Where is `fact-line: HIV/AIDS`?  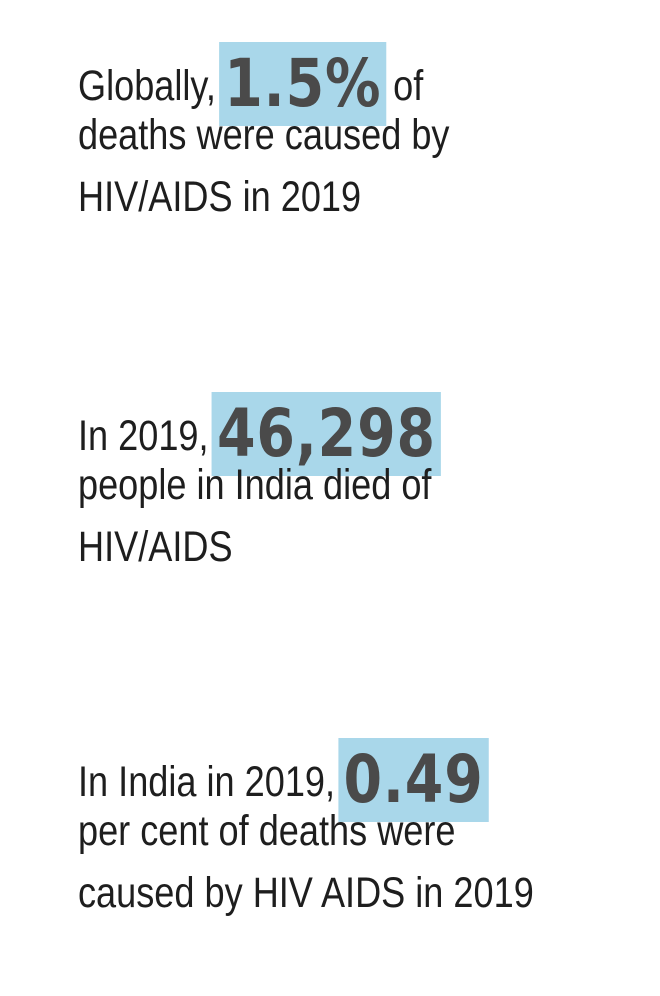
fact-line: HIV/AIDS is located at coordinates (155, 547).